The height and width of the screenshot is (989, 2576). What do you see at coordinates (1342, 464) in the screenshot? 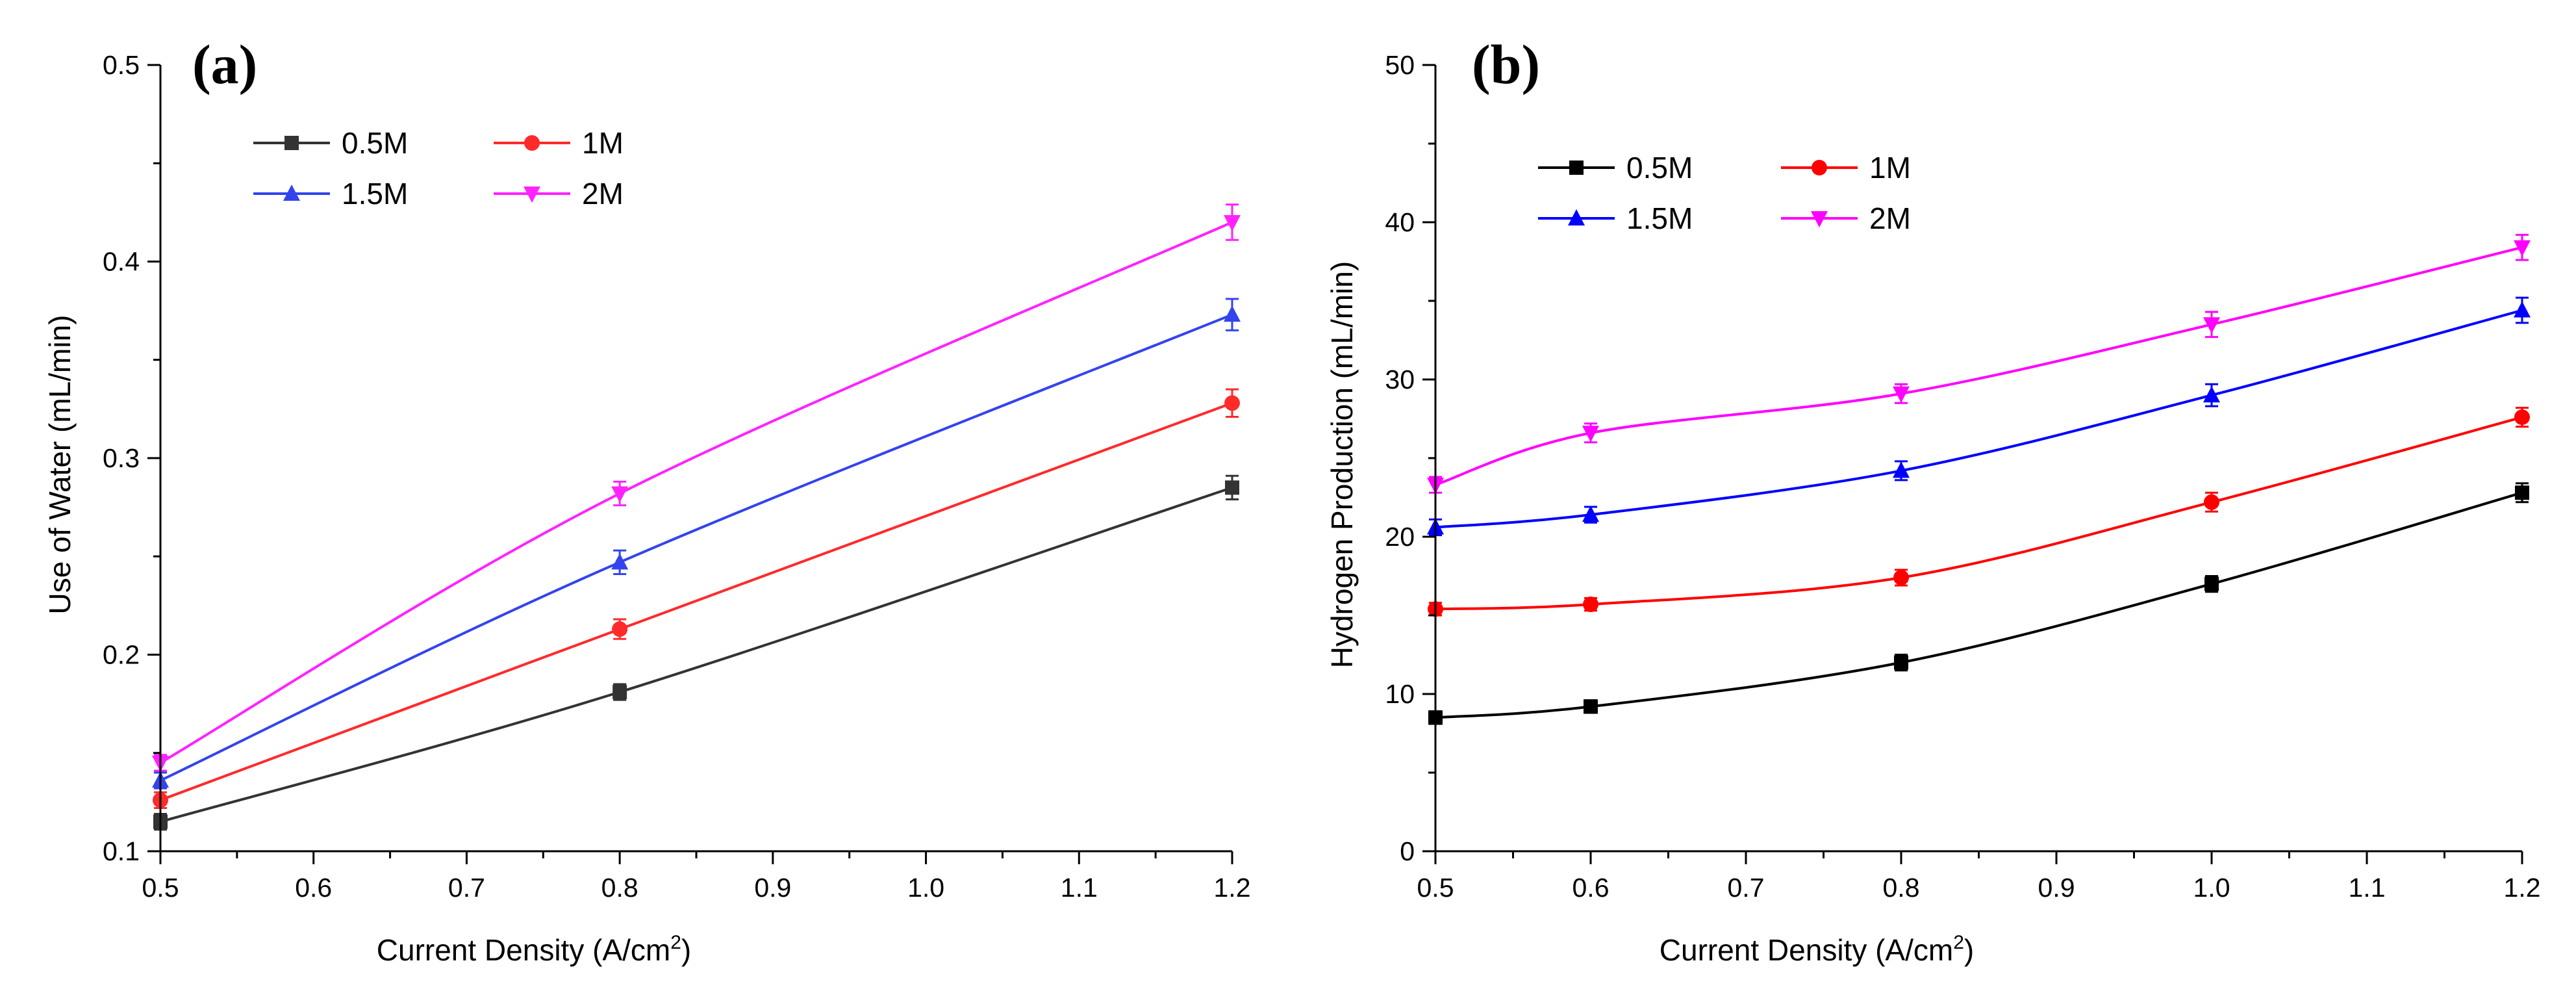
I see `y-axis-title: Hydrogen Production (mL/min)` at bounding box center [1342, 464].